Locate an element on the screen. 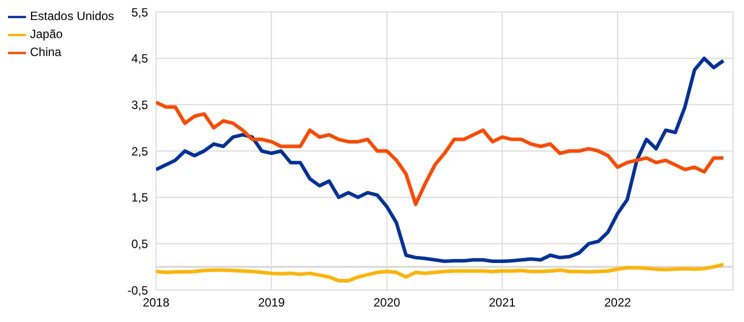 The width and height of the screenshot is (744, 322). y-tick-label: 5,5 is located at coordinates (139, 12).